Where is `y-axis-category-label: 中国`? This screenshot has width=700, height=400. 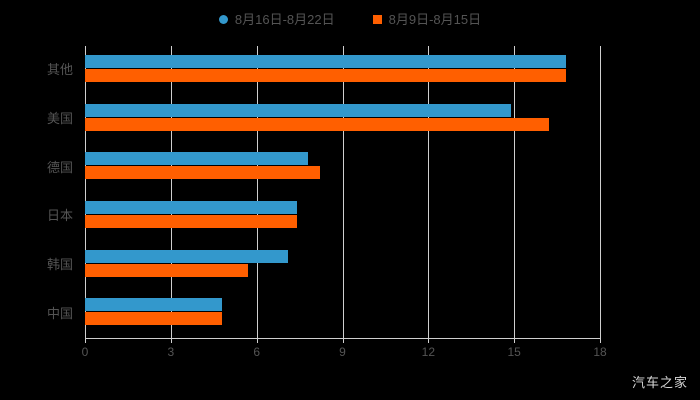
y-axis-category-label: 中国 is located at coordinates (59, 313).